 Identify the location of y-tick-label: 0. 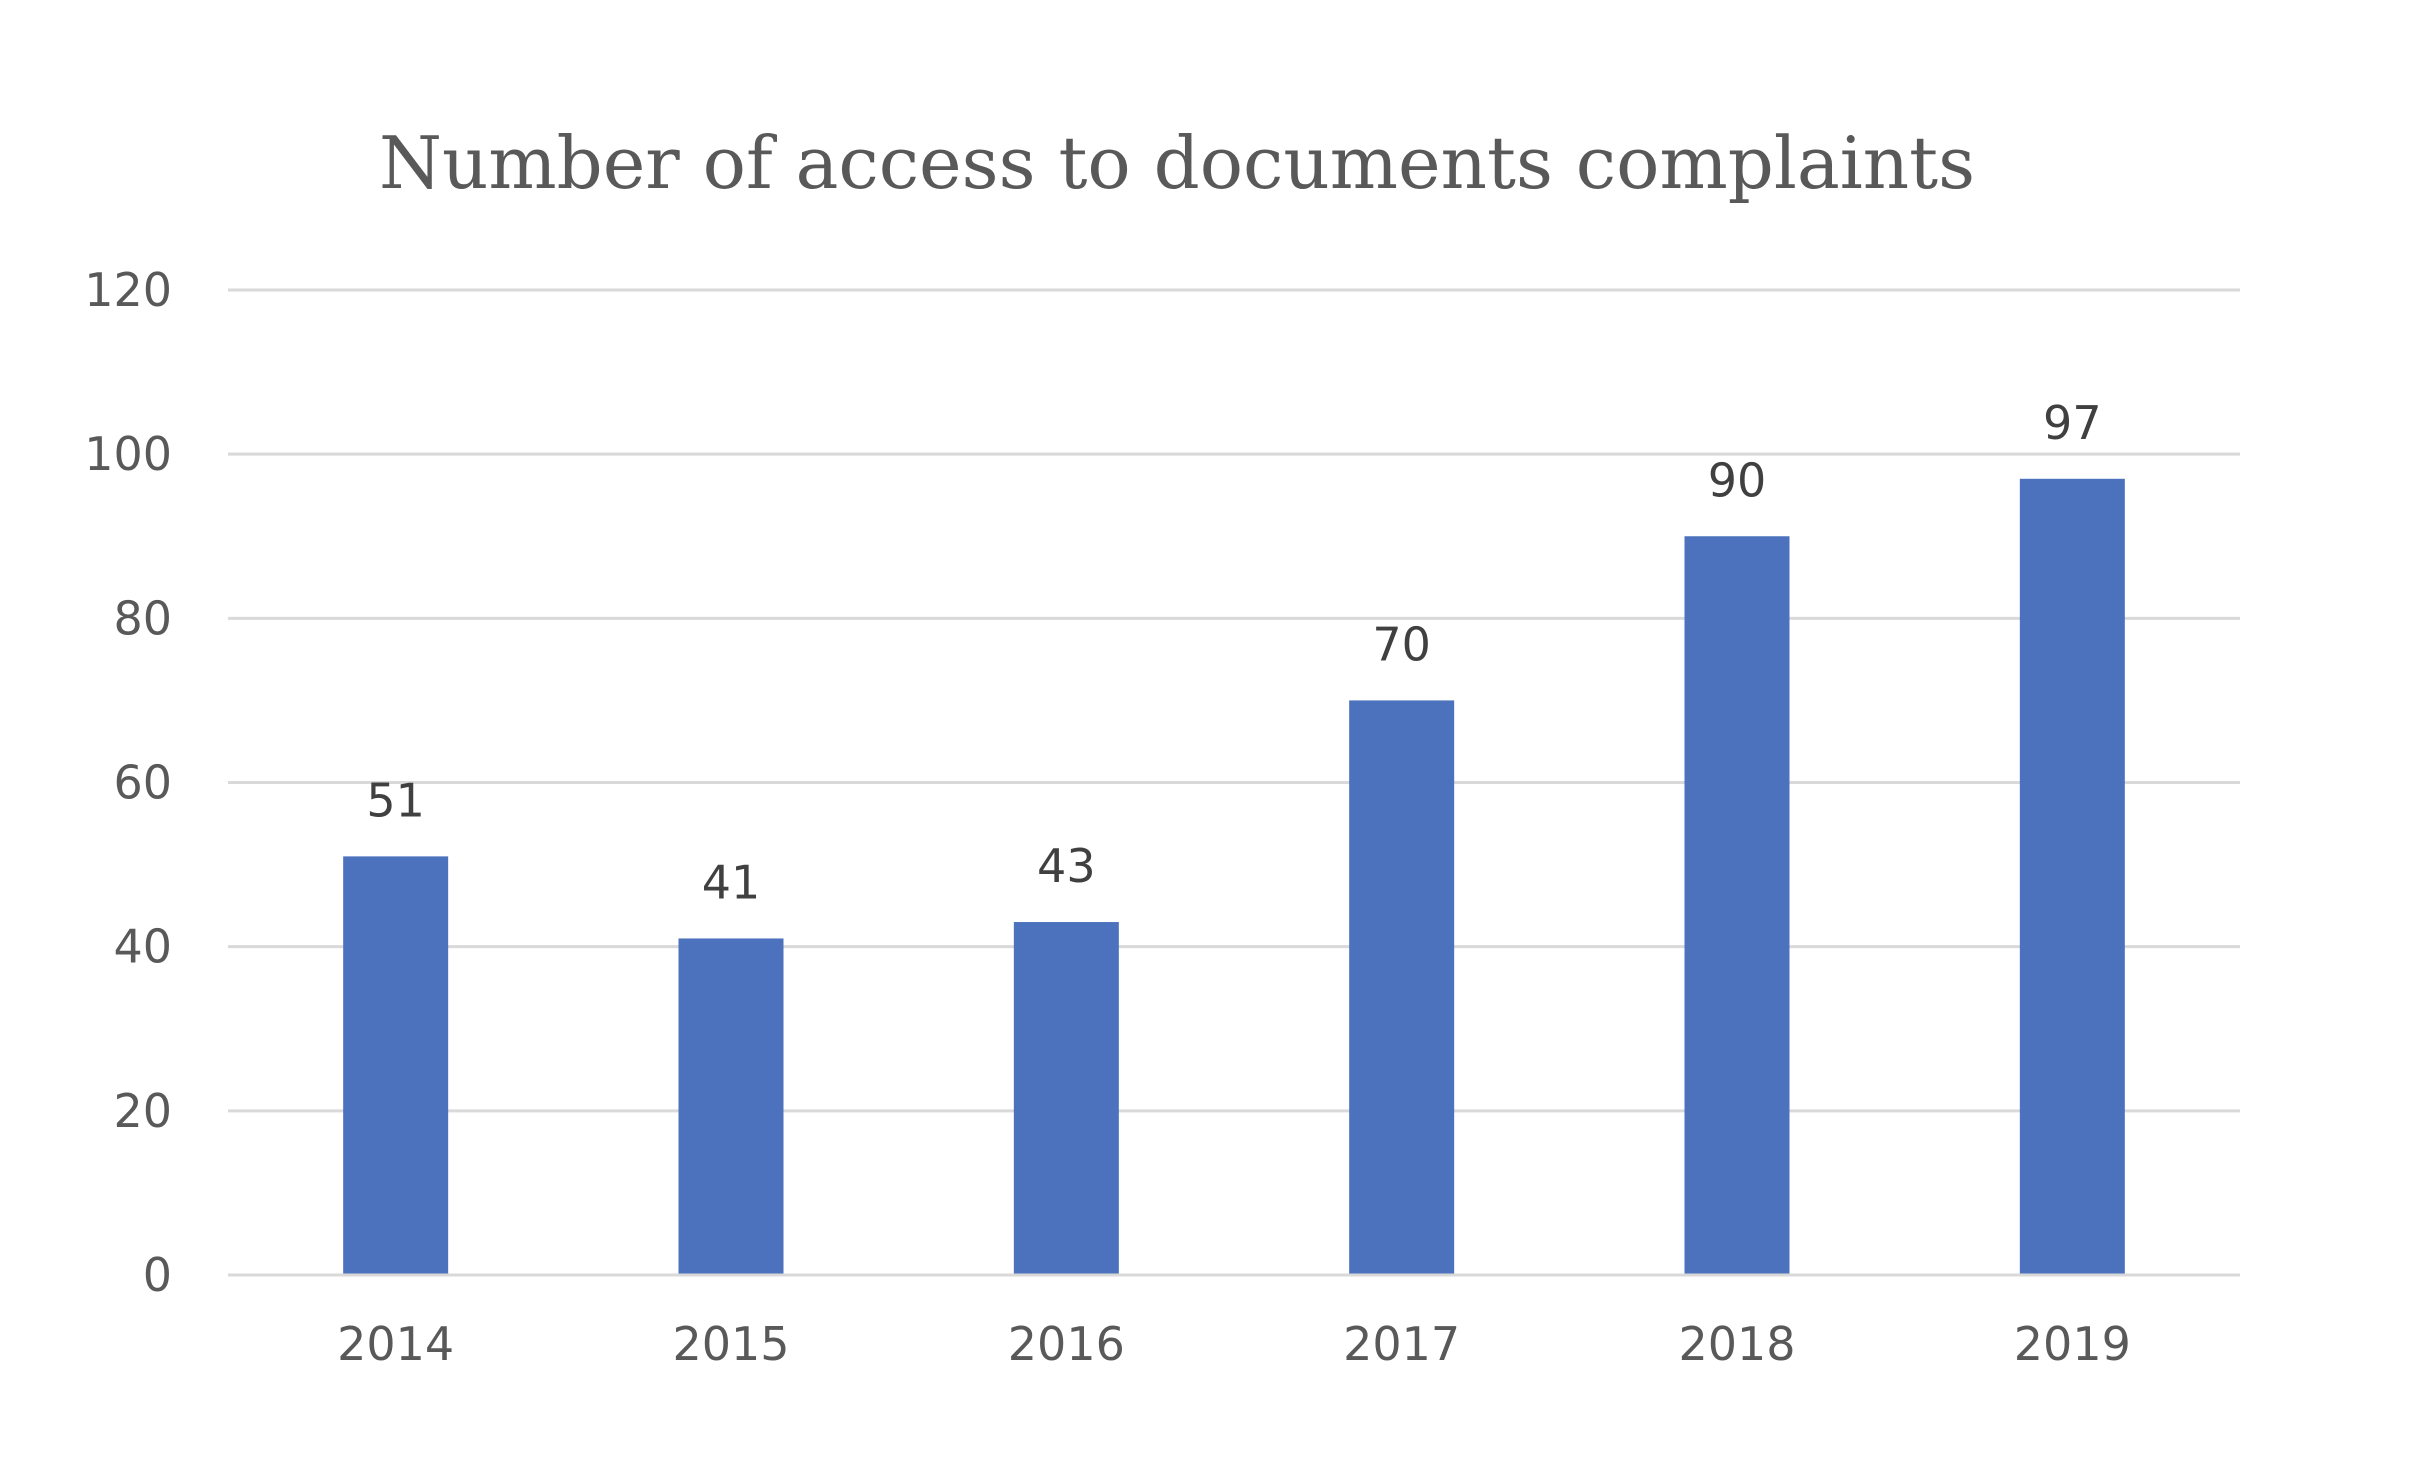
(157, 1275).